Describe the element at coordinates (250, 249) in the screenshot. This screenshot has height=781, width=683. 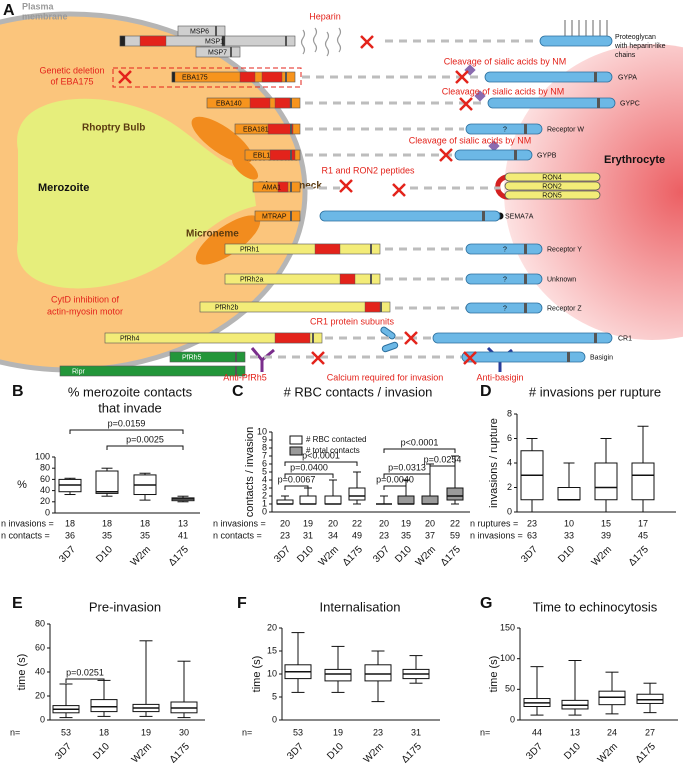
I see `ligand-label: PfRh1` at that location.